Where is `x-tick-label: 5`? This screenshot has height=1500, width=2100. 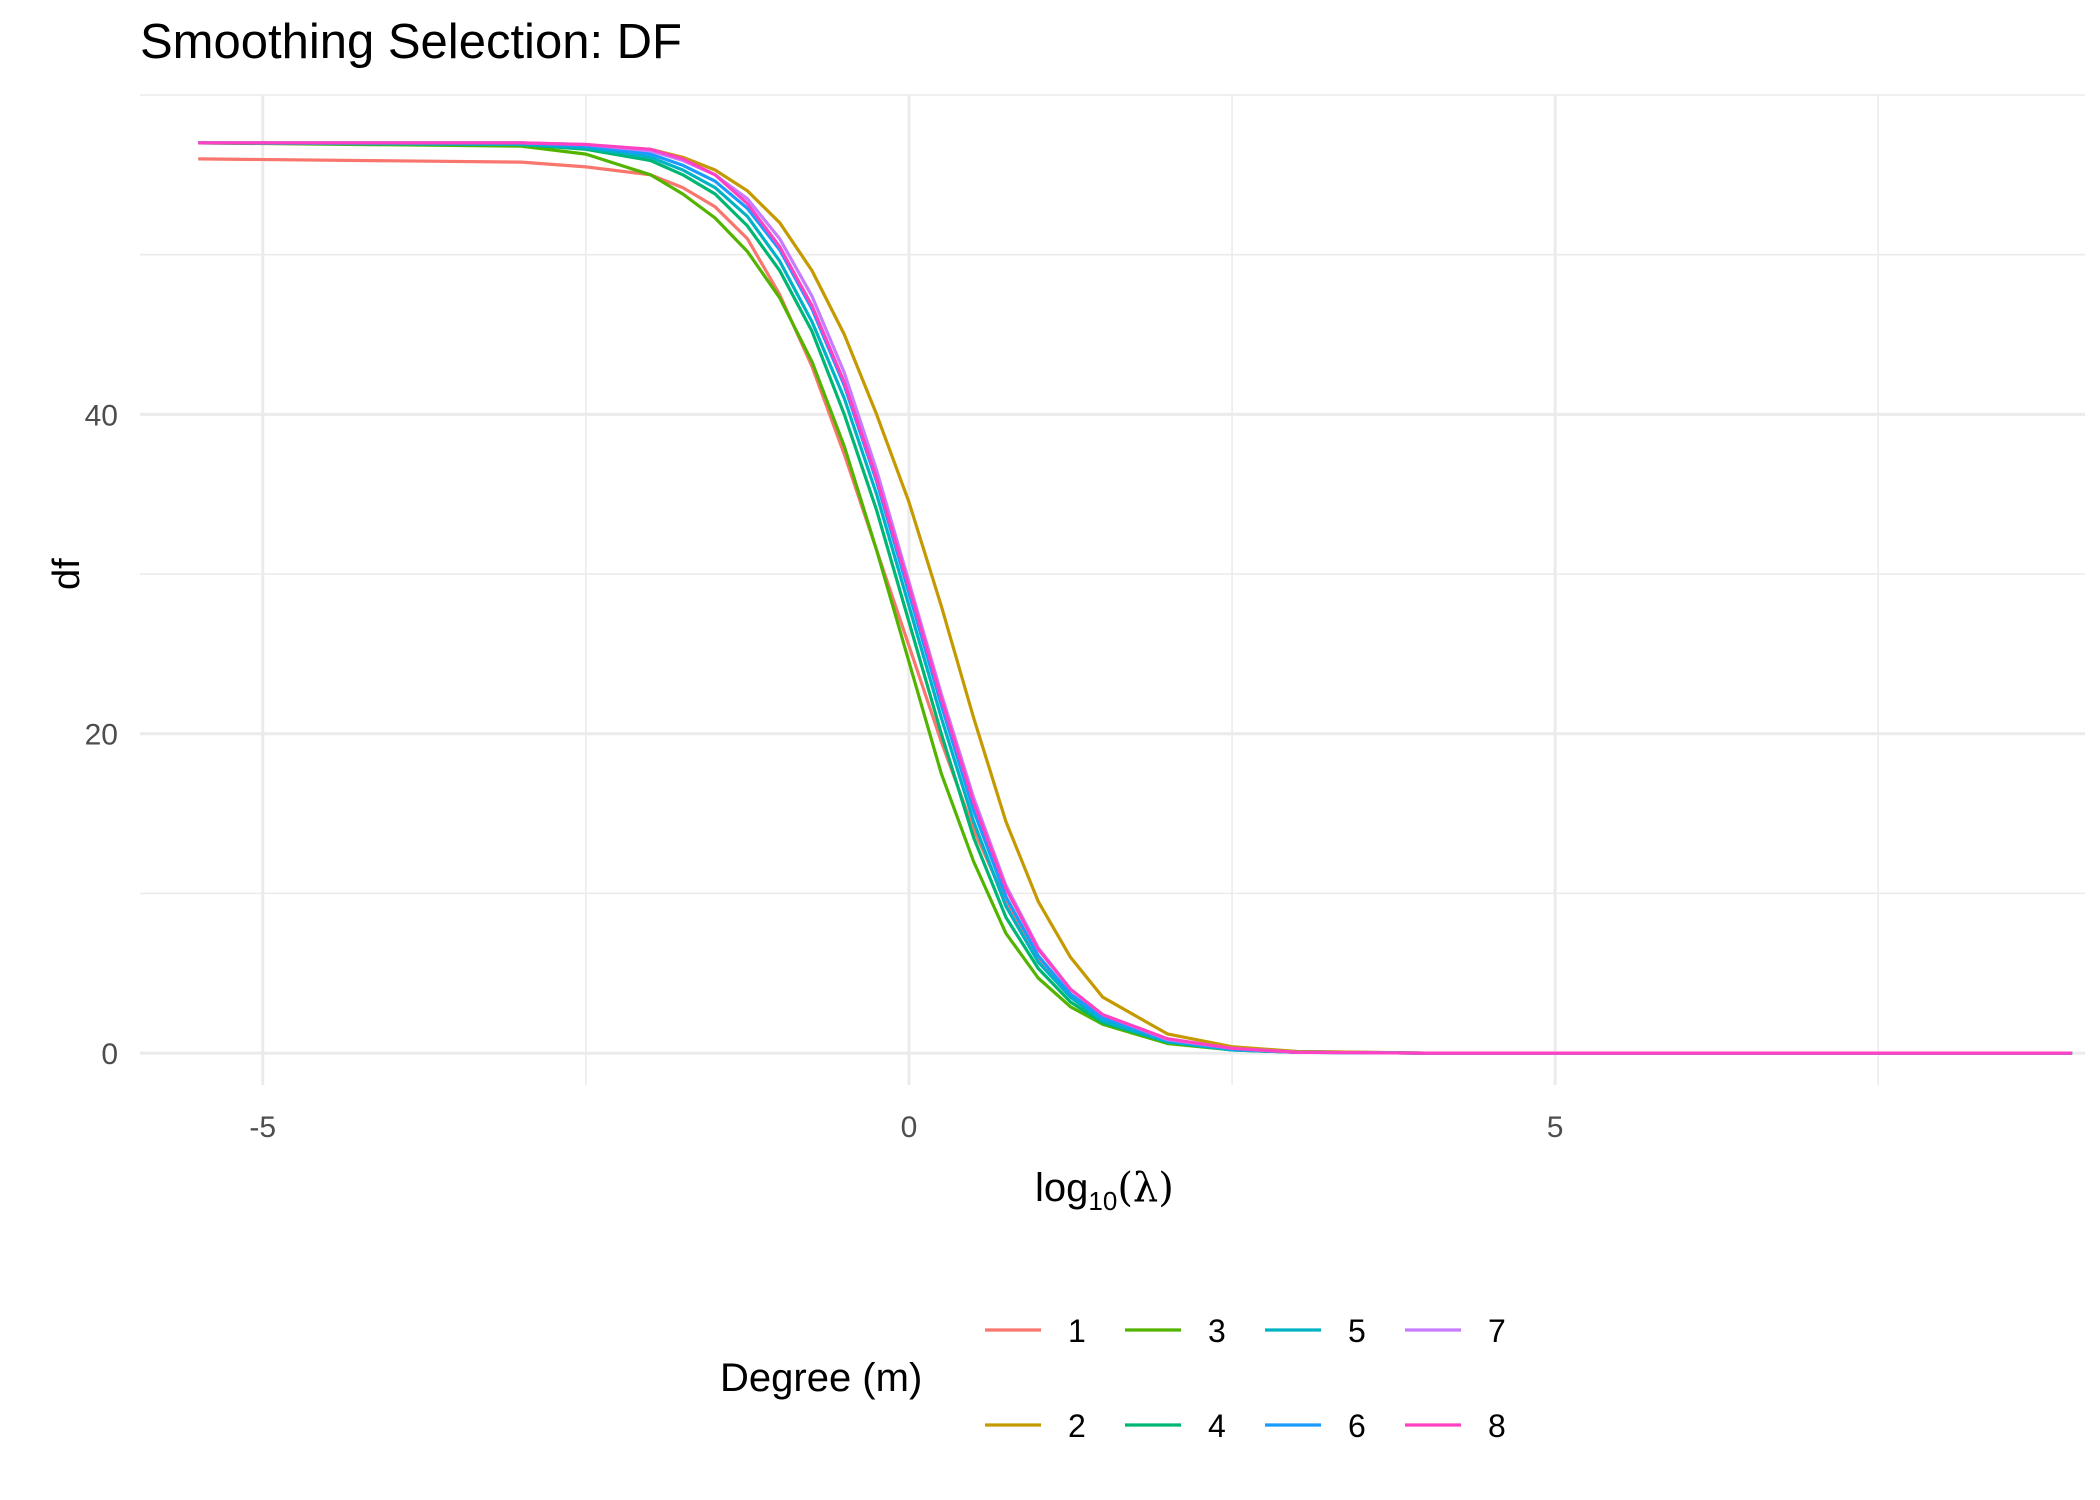 x-tick-label: 5 is located at coordinates (1555, 1127).